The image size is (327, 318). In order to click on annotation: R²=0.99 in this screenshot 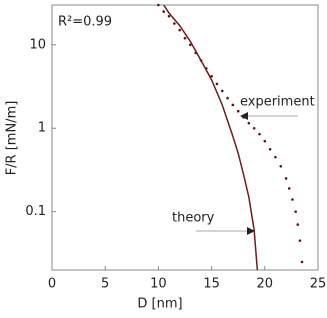, I will do `click(85, 22)`.